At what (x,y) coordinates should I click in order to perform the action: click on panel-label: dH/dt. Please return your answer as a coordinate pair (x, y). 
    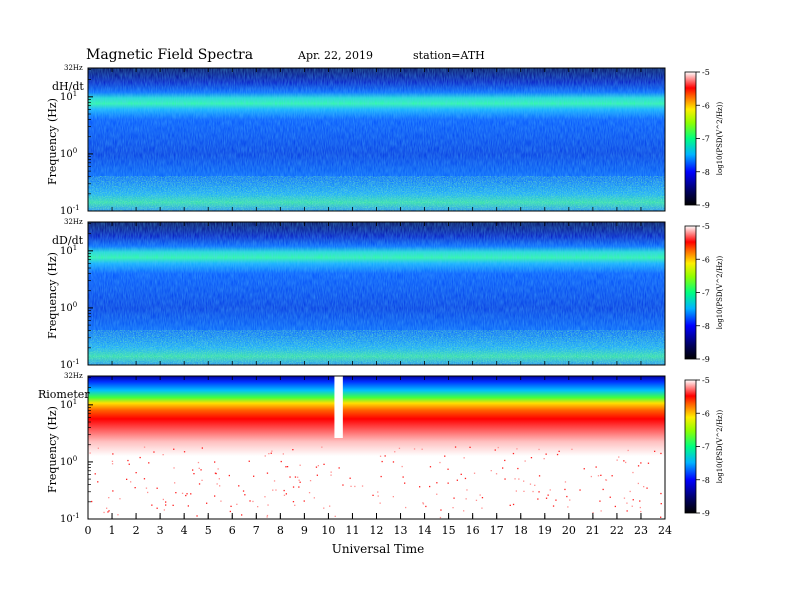
    Looking at the image, I should click on (68, 86).